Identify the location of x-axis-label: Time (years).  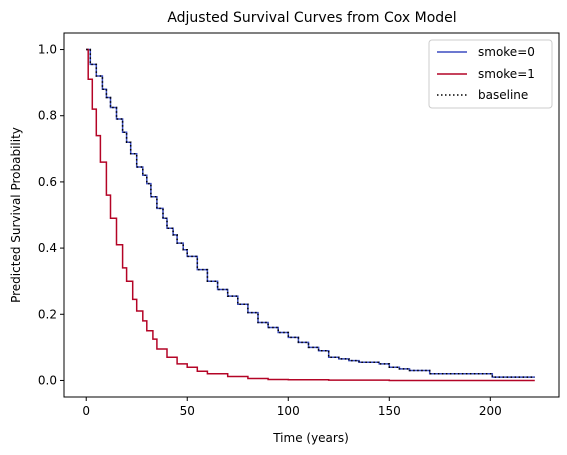
(310, 438).